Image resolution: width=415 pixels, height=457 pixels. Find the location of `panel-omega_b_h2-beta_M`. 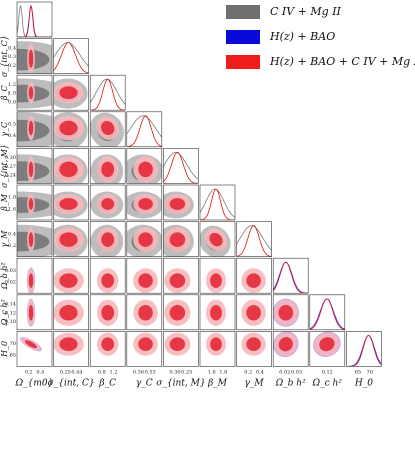

panel-omega_b_h2-beta_M is located at coordinates (217, 275).